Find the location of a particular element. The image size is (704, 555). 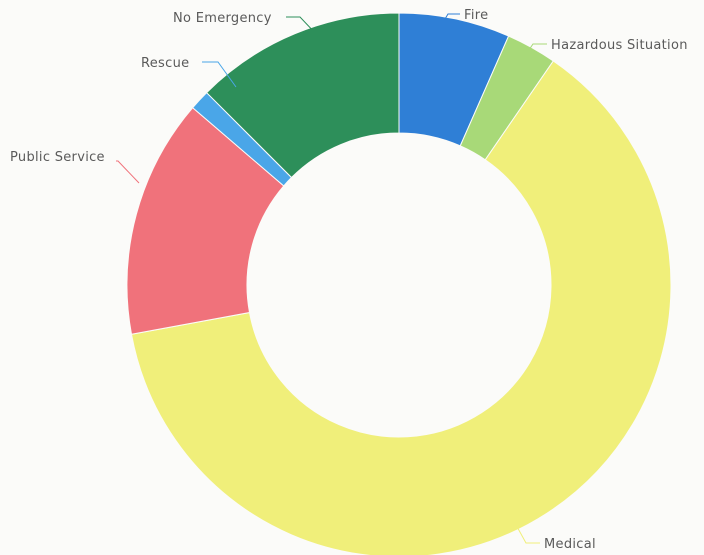

leader-line-rescue is located at coordinates (219, 74).